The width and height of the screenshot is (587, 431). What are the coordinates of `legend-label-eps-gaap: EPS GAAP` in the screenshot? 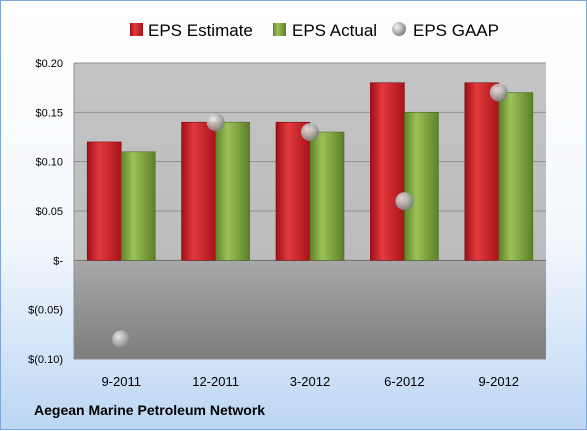 It's located at (456, 30).